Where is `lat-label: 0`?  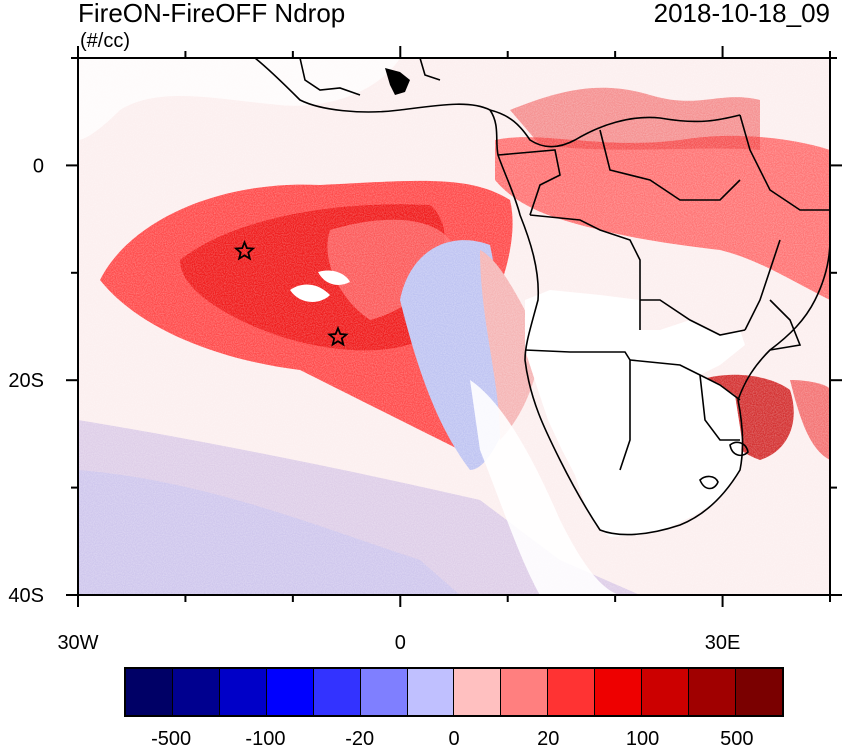
lat-label: 0 is located at coordinates (38, 166).